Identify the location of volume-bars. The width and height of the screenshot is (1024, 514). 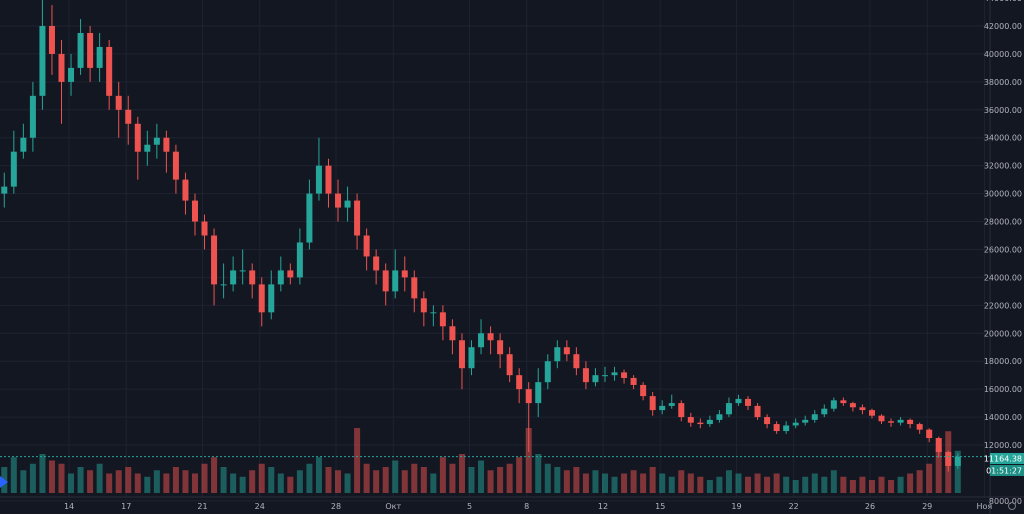
(481, 460).